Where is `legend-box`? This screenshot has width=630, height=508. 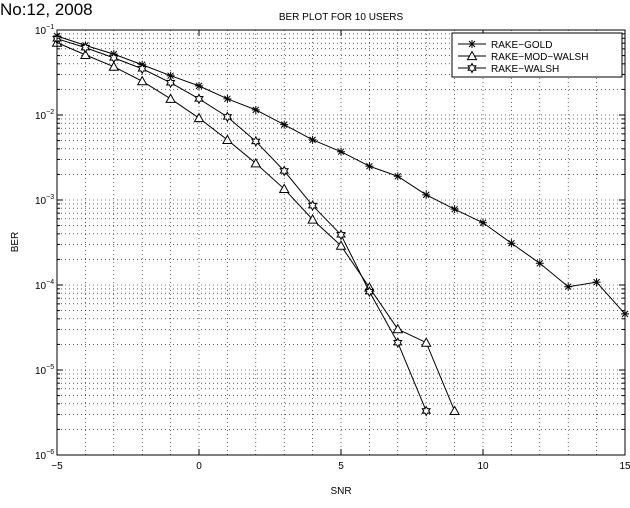 legend-box is located at coordinates (537, 55).